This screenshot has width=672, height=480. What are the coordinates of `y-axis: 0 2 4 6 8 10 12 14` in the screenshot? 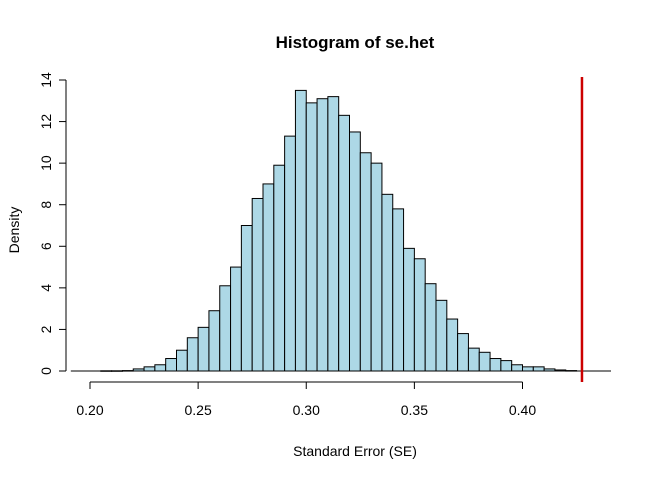 It's located at (52, 223).